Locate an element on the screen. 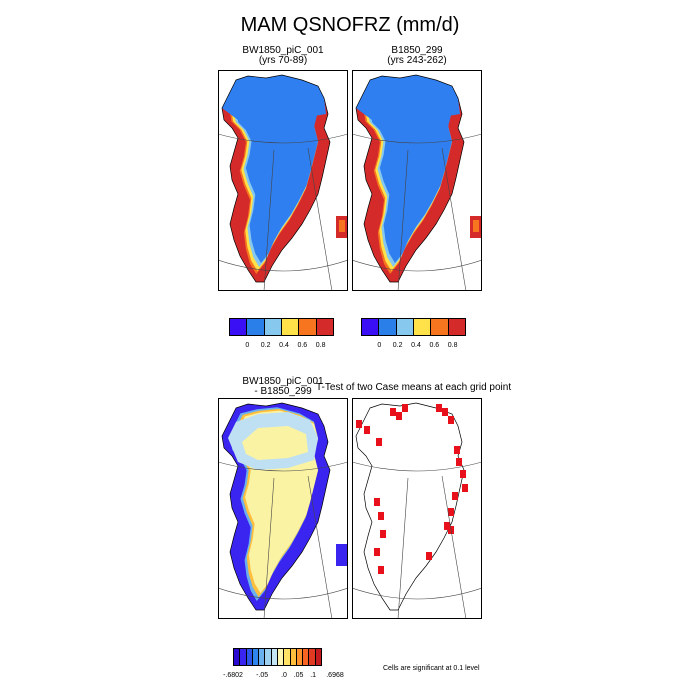  colorbar-tick-label: -.6802 is located at coordinates (233, 675).